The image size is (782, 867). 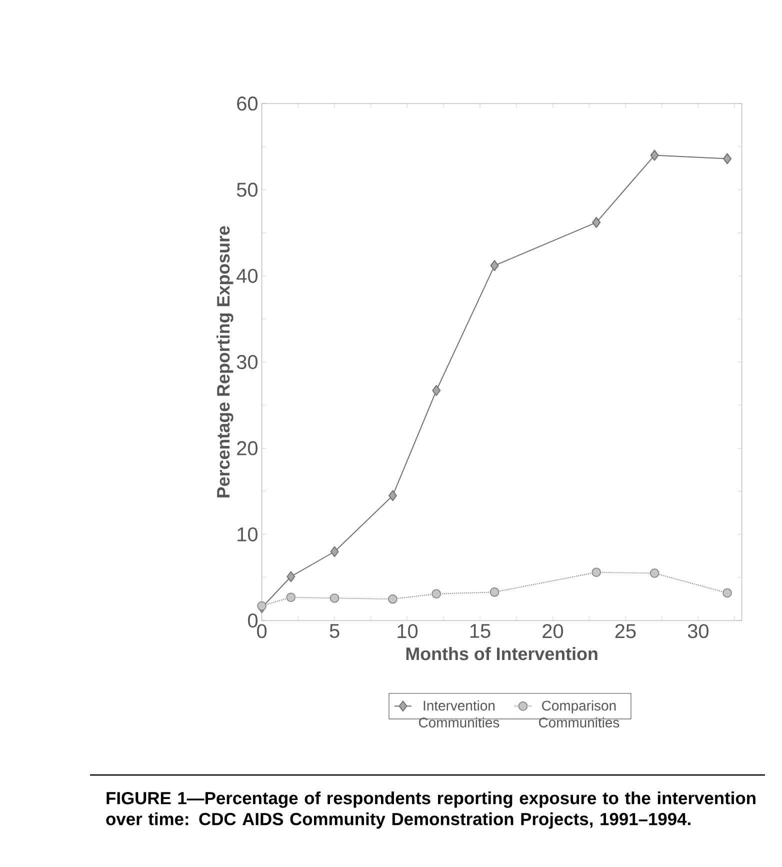 What do you see at coordinates (579, 714) in the screenshot?
I see `legend-label: Comparison Communities` at bounding box center [579, 714].